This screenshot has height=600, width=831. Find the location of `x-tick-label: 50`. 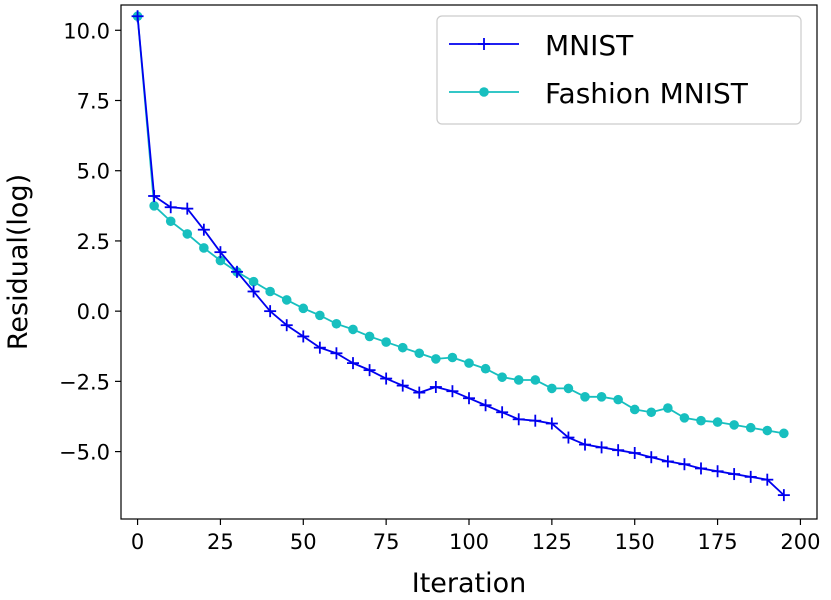

x-tick-label: 50 is located at coordinates (303, 542).